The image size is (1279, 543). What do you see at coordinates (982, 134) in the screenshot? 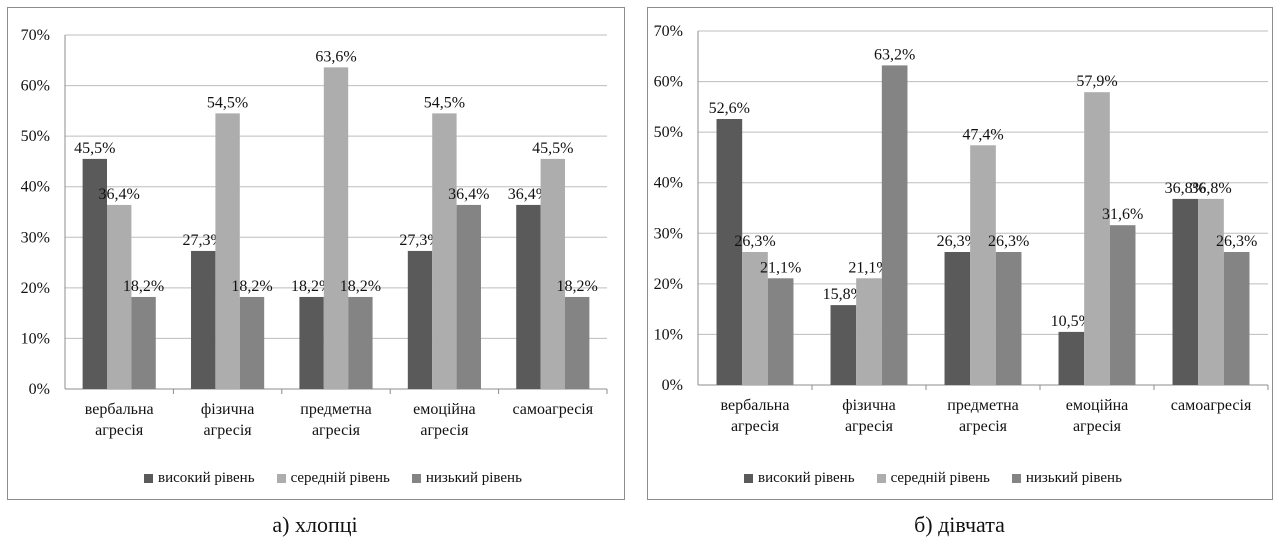
I see `data-label-mid: 47,4%` at bounding box center [982, 134].